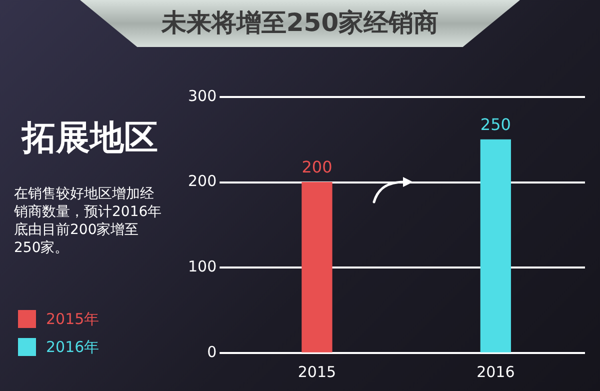  I want to click on x-tick-label: 2015, so click(317, 371).